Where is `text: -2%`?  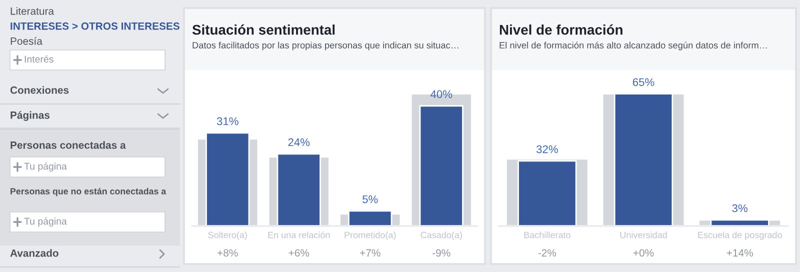 text: -2% is located at coordinates (547, 253).